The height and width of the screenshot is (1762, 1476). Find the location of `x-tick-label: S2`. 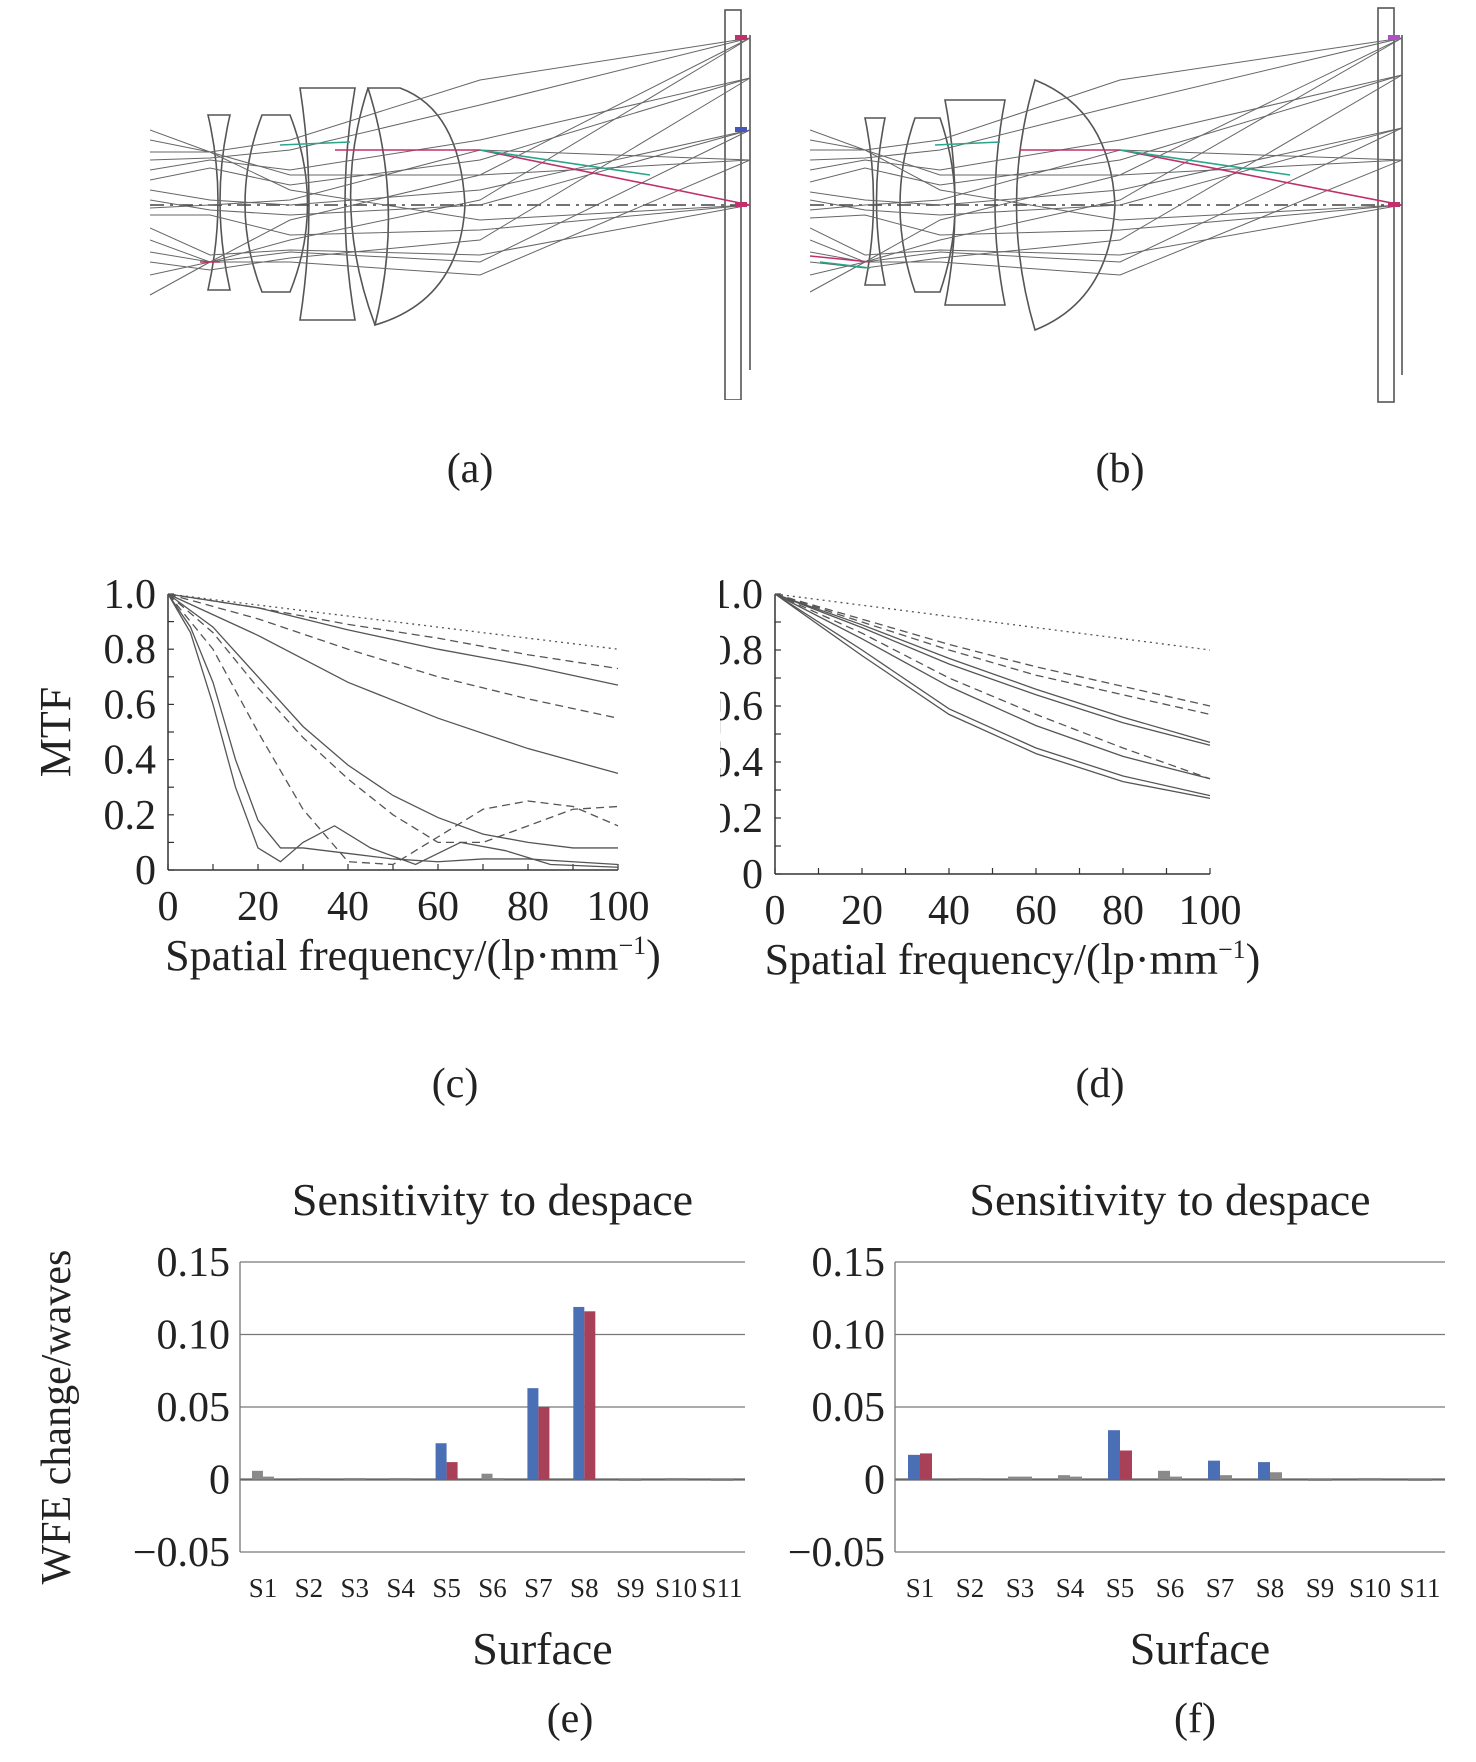

x-tick-label: S2 is located at coordinates (970, 1588).